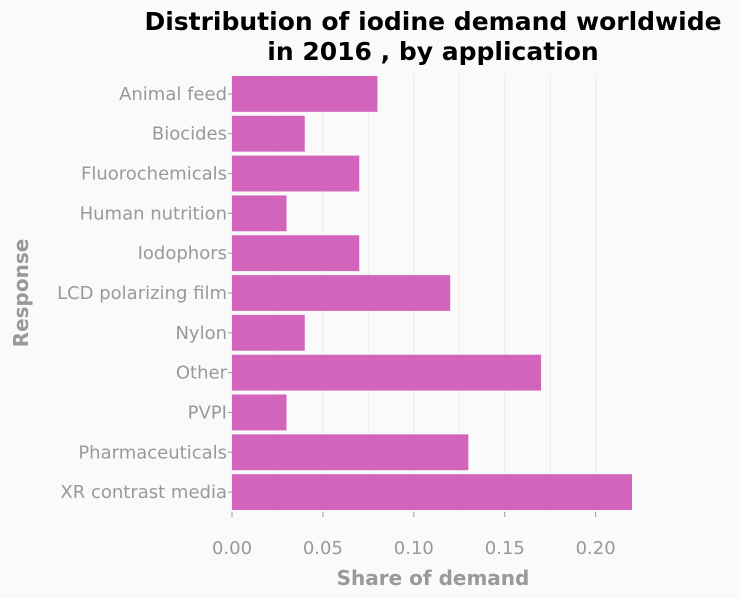 The image size is (740, 598). Describe the element at coordinates (232, 548) in the screenshot. I see `x-tick-label-0: 0.00` at that location.